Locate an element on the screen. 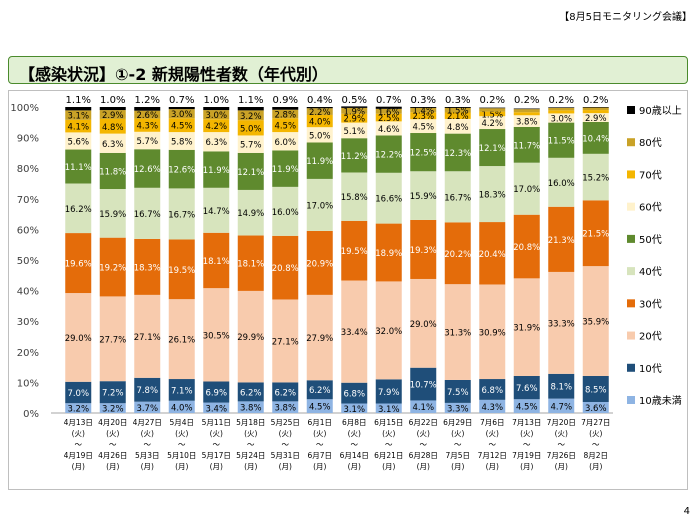 The height and width of the screenshot is (525, 700). x-tick-label: 7月6日 is located at coordinates (492, 422).